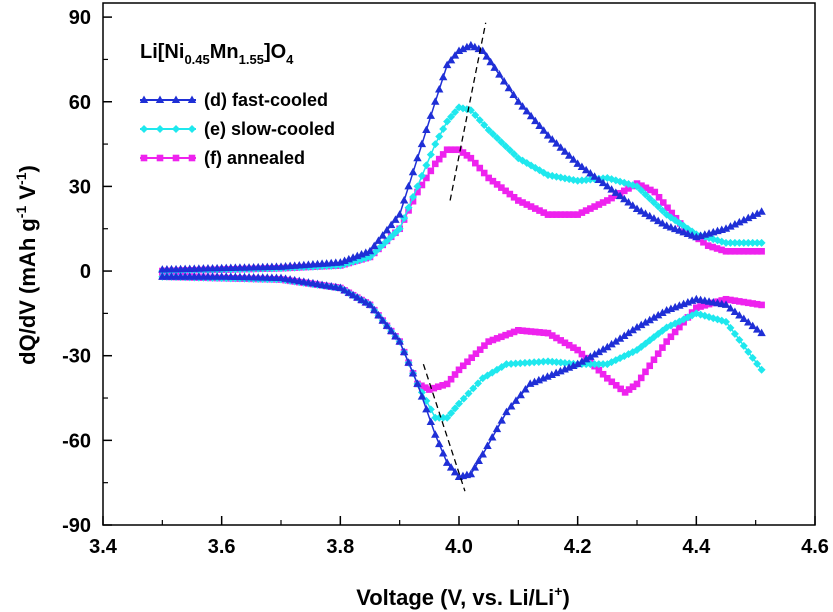 The height and width of the screenshot is (612, 833). Describe the element at coordinates (222, 547) in the screenshot. I see `x-tick-label: 3.6` at that location.